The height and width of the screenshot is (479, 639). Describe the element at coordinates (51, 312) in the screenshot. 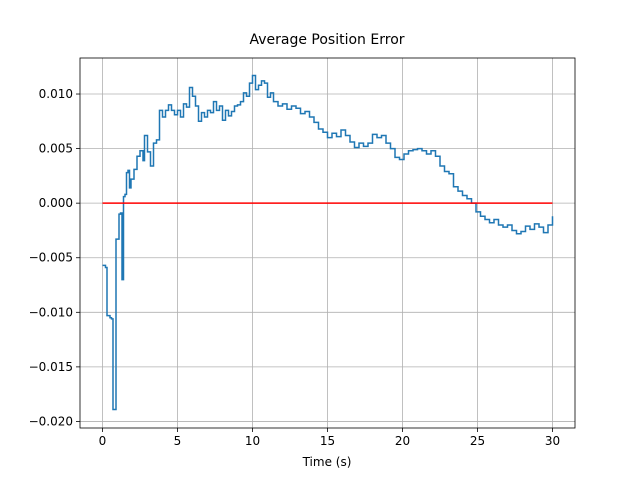

I see `y-tick-label: −0.010` at that location.